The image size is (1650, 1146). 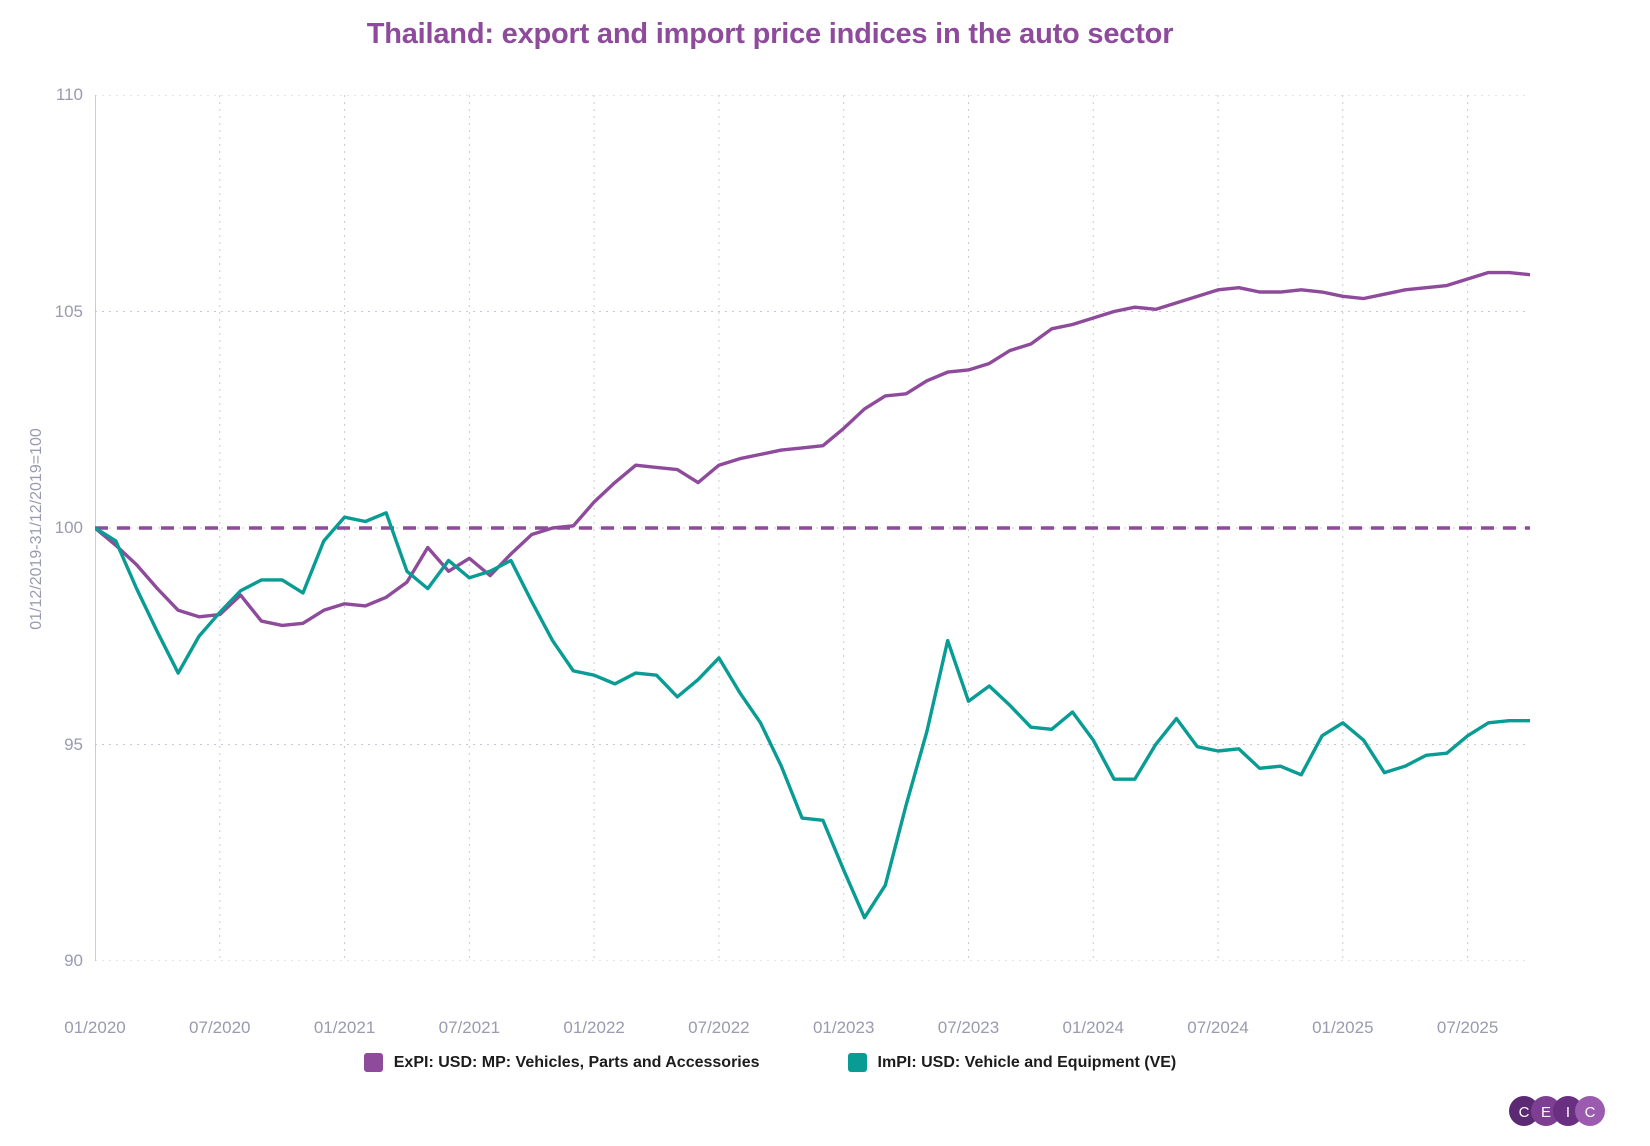 I want to click on x-tick-label-01-2025: 01/2025, so click(x=1343, y=1027).